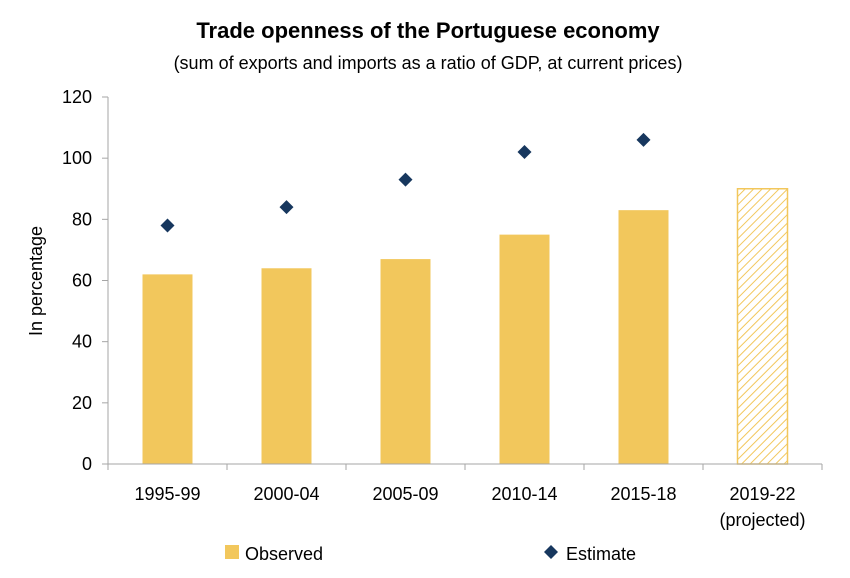 The height and width of the screenshot is (578, 850). I want to click on chart-title: Trade openness of the Portuguese economy, so click(428, 30).